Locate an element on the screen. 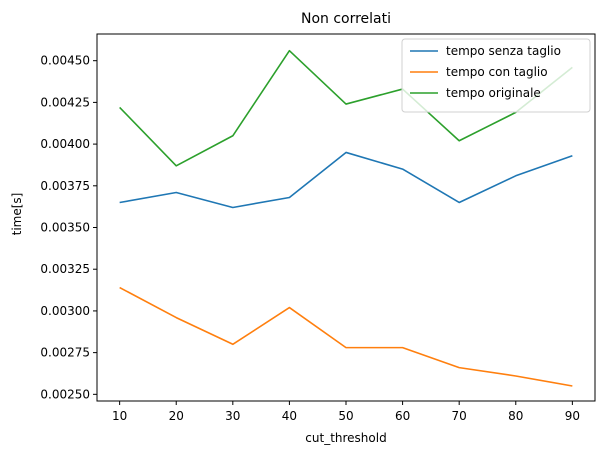 The width and height of the screenshot is (602, 455). x-tick-label: 60 is located at coordinates (402, 416).